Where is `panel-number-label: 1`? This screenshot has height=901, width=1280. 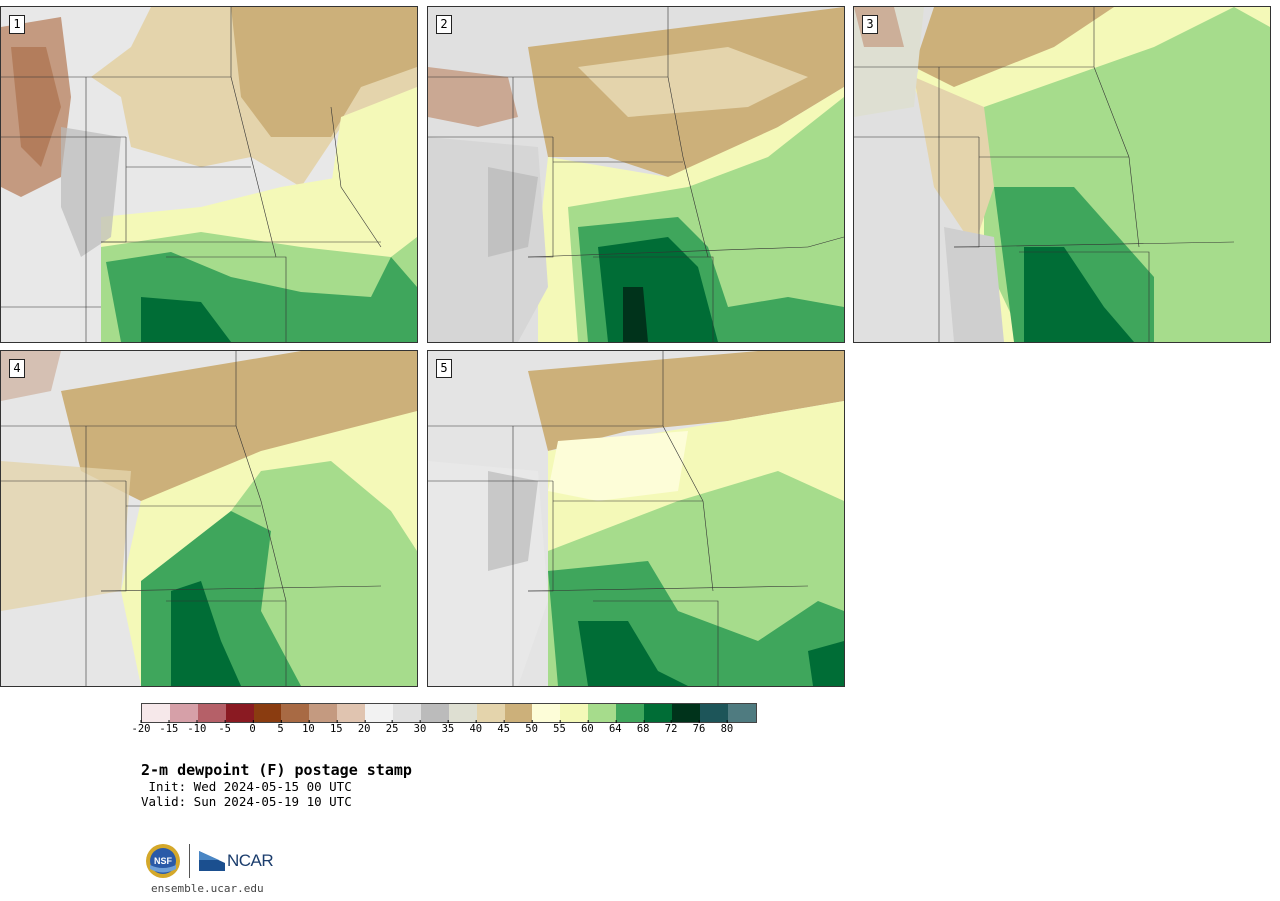
panel-number-label: 1 is located at coordinates (17, 24).